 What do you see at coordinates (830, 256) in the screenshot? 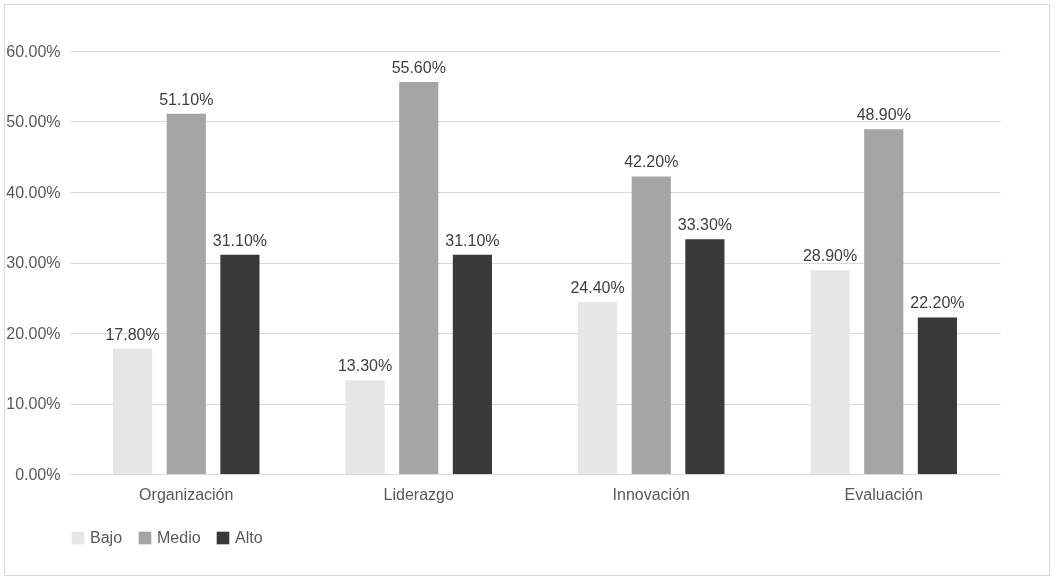
I see `data-label: 28.90%` at bounding box center [830, 256].